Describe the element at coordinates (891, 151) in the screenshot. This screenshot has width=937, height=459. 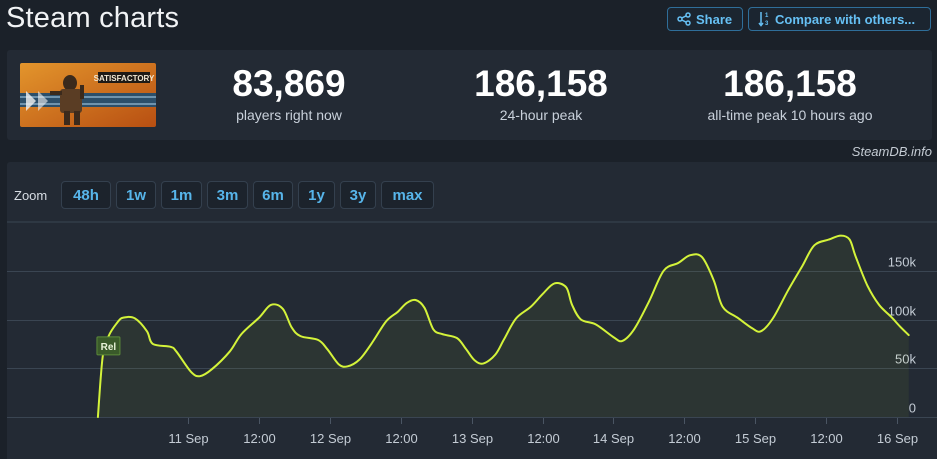
I see `steamdb-credit: SteamDB.info` at that location.